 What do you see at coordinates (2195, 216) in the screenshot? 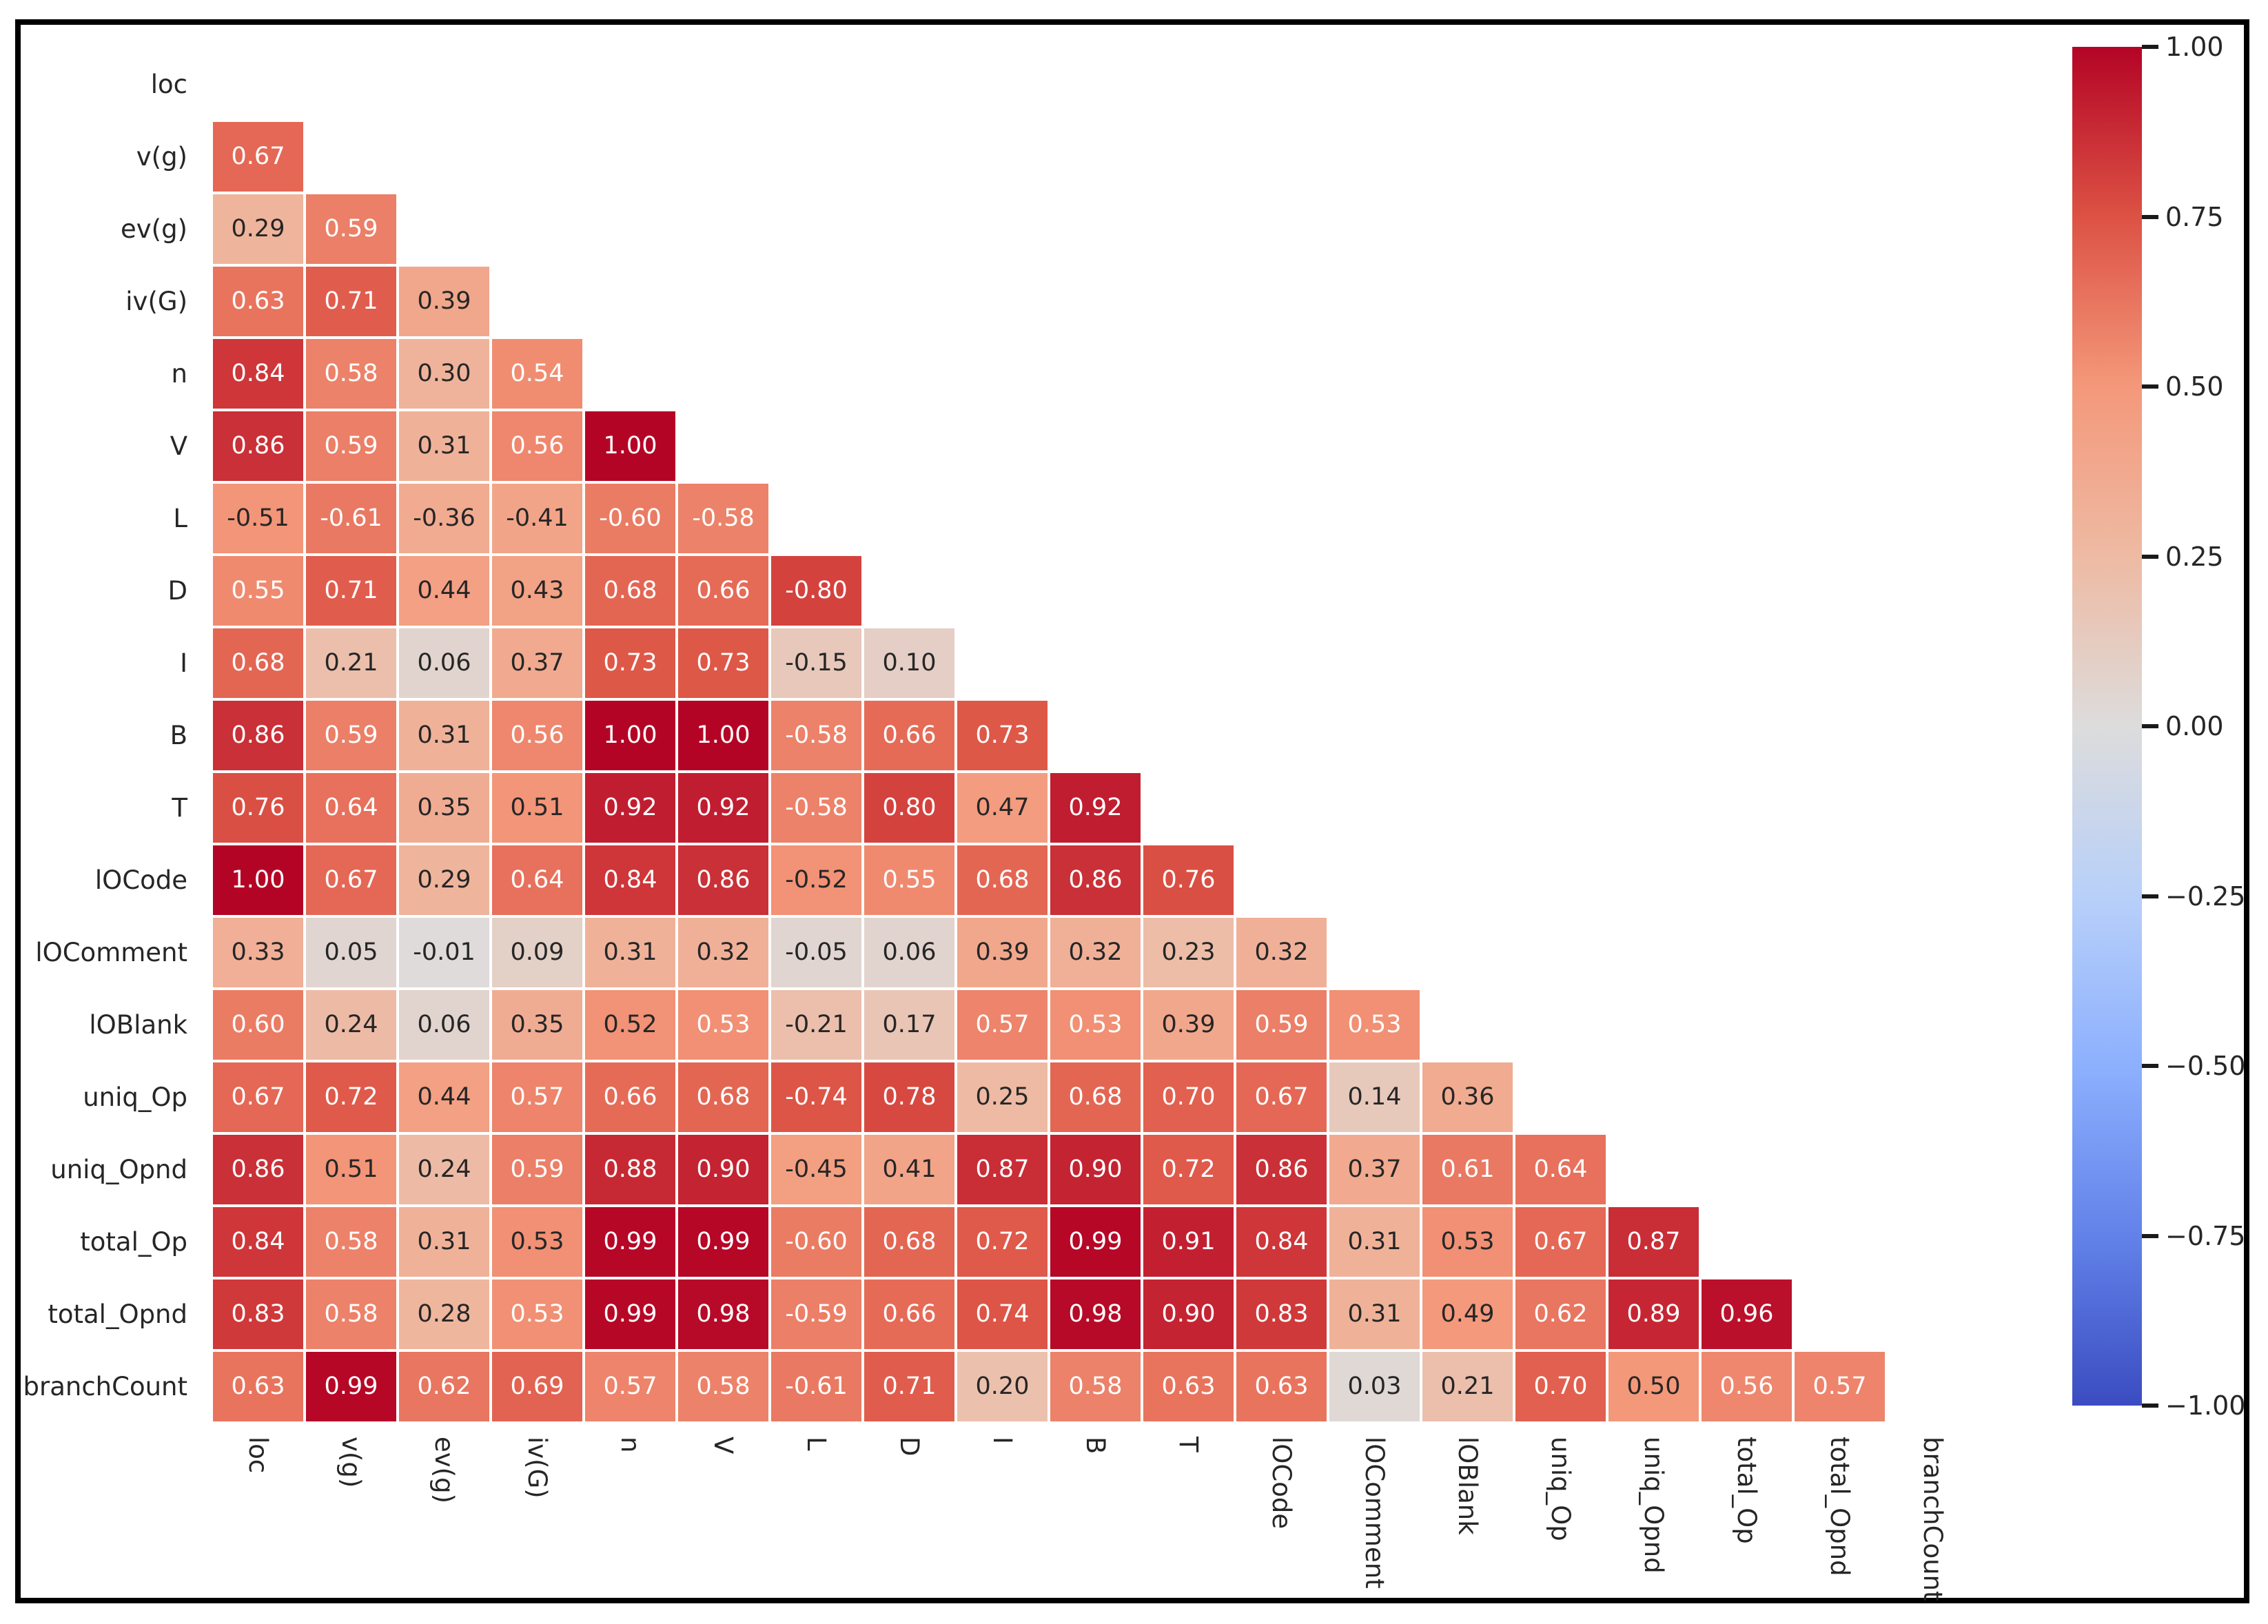
I see `colorbar-tick-label: 0.75` at bounding box center [2195, 216].